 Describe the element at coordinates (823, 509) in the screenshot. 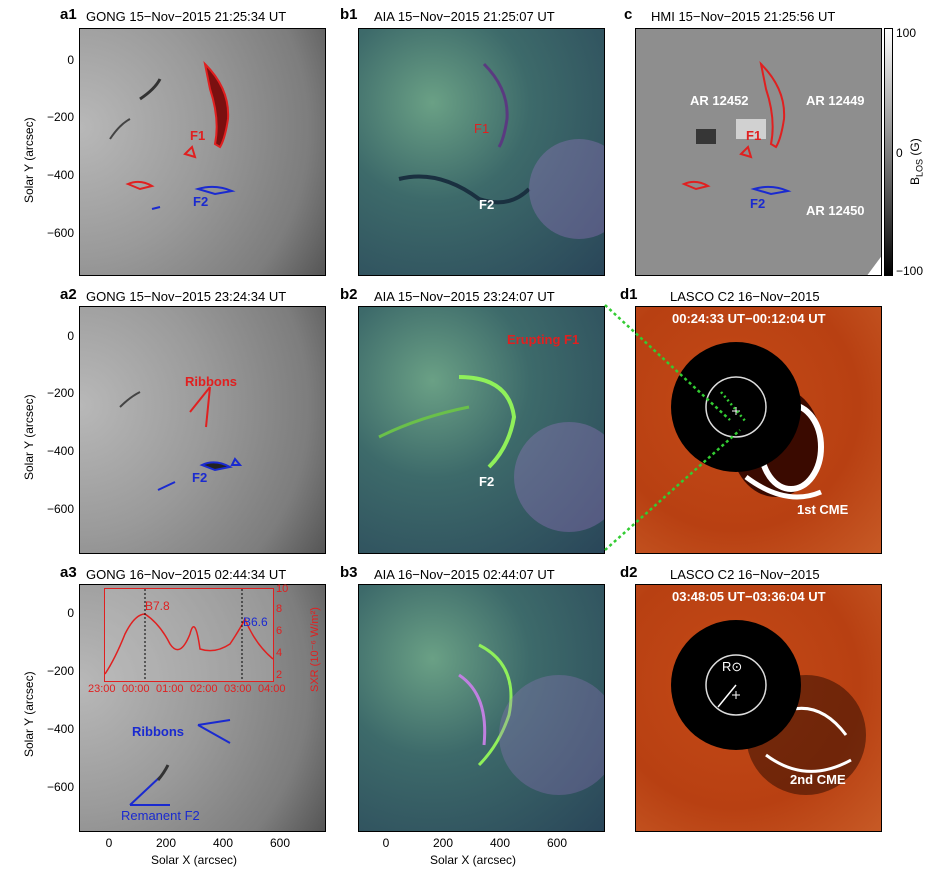

I see `d1-cme-label: 1st CME` at that location.